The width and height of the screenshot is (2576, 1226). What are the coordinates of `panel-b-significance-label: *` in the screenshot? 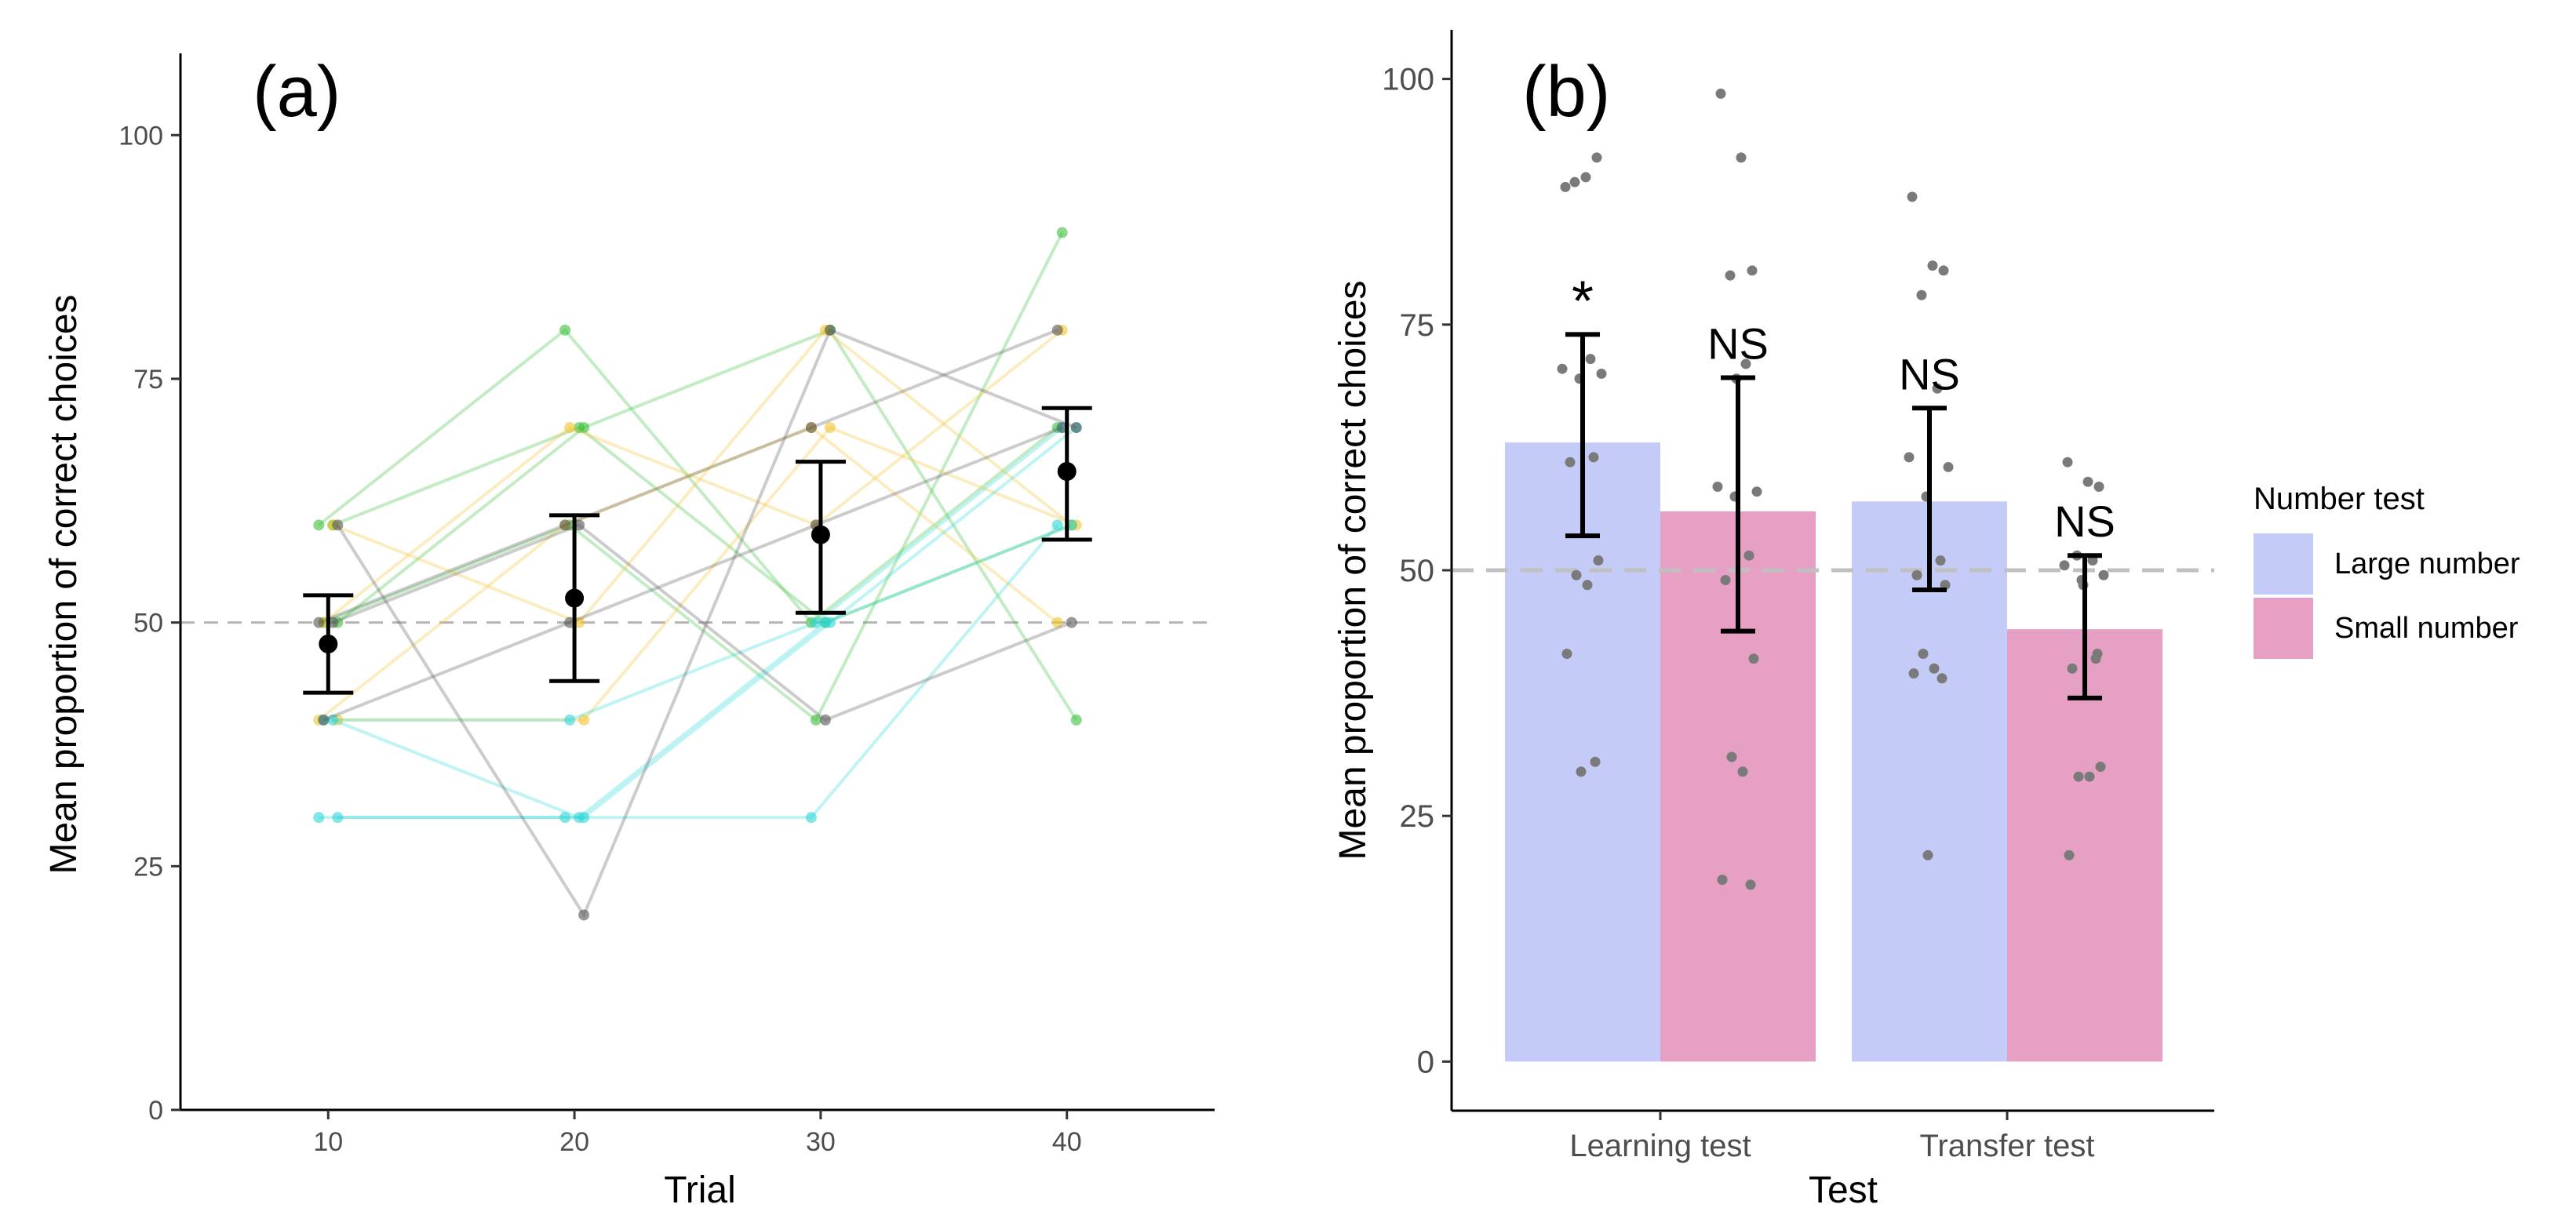 It's located at (1583, 301).